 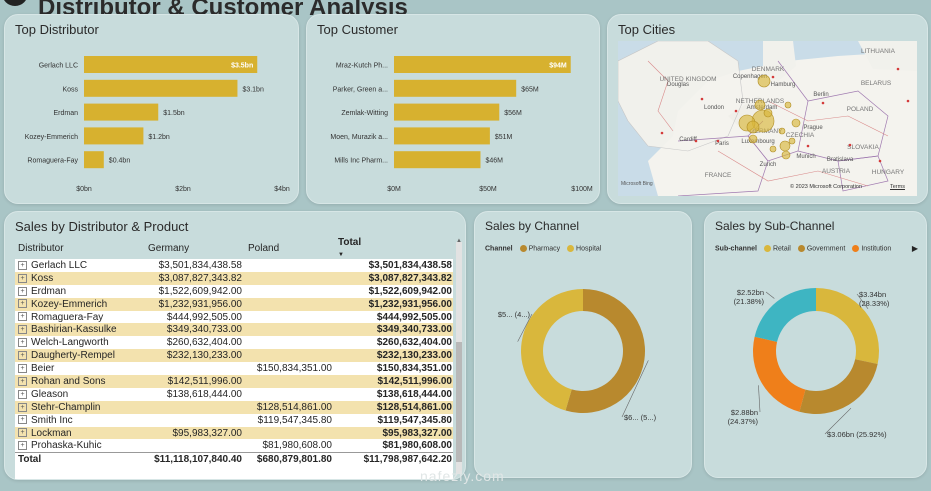 What do you see at coordinates (234, 278) in the screenshot?
I see `table-row: + Koss $3,087,827,343.82 $3,087,827,343.82` at bounding box center [234, 278].